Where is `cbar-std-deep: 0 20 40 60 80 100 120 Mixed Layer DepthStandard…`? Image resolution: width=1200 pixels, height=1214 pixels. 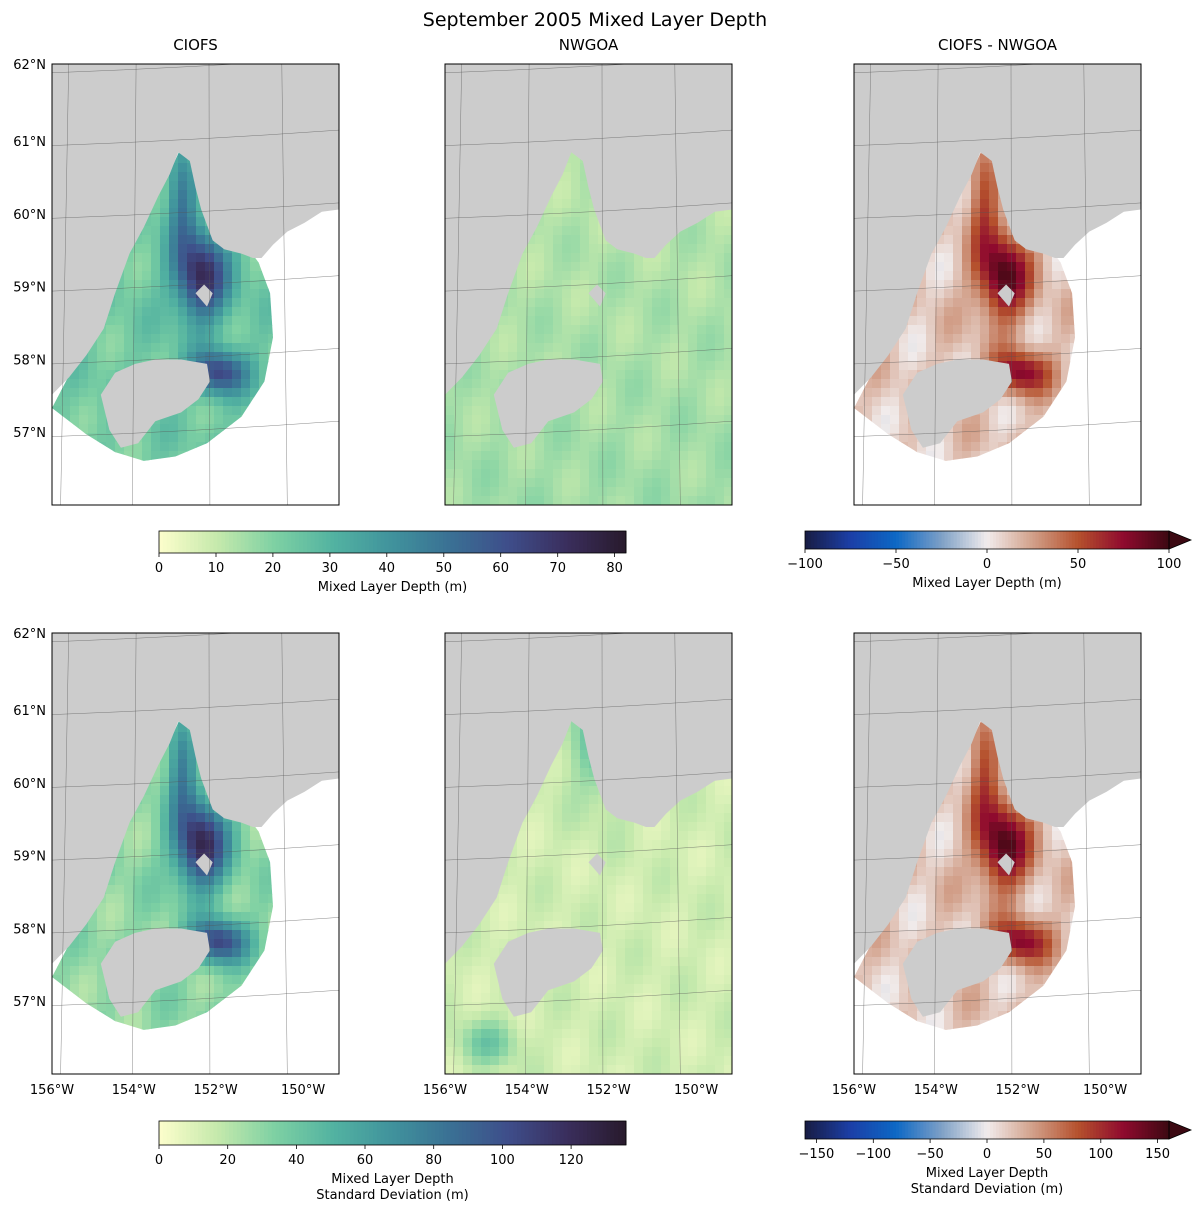 cbar-std-deep: 0 20 40 60 80 100 120 Mixed Layer DepthStandard… is located at coordinates (391, 1161).